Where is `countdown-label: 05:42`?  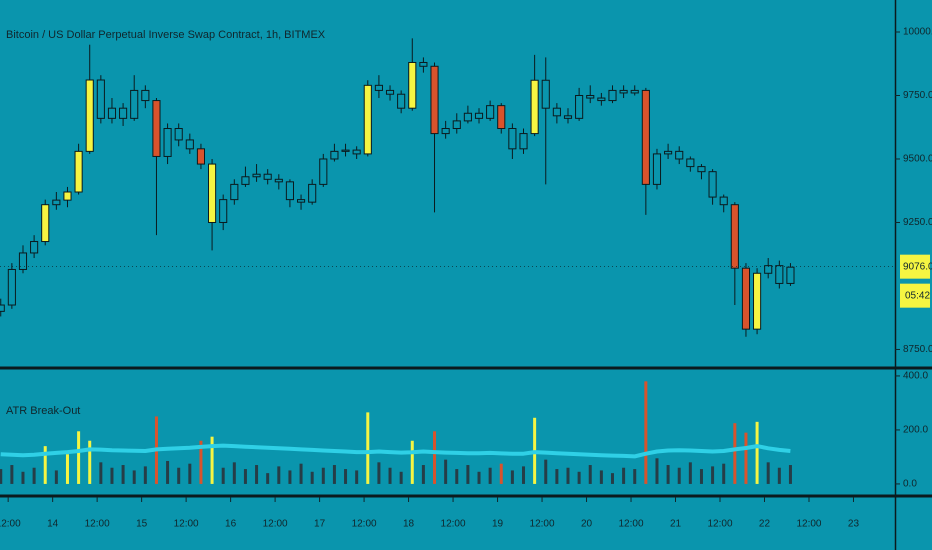 countdown-label: 05:42 is located at coordinates (917, 295).